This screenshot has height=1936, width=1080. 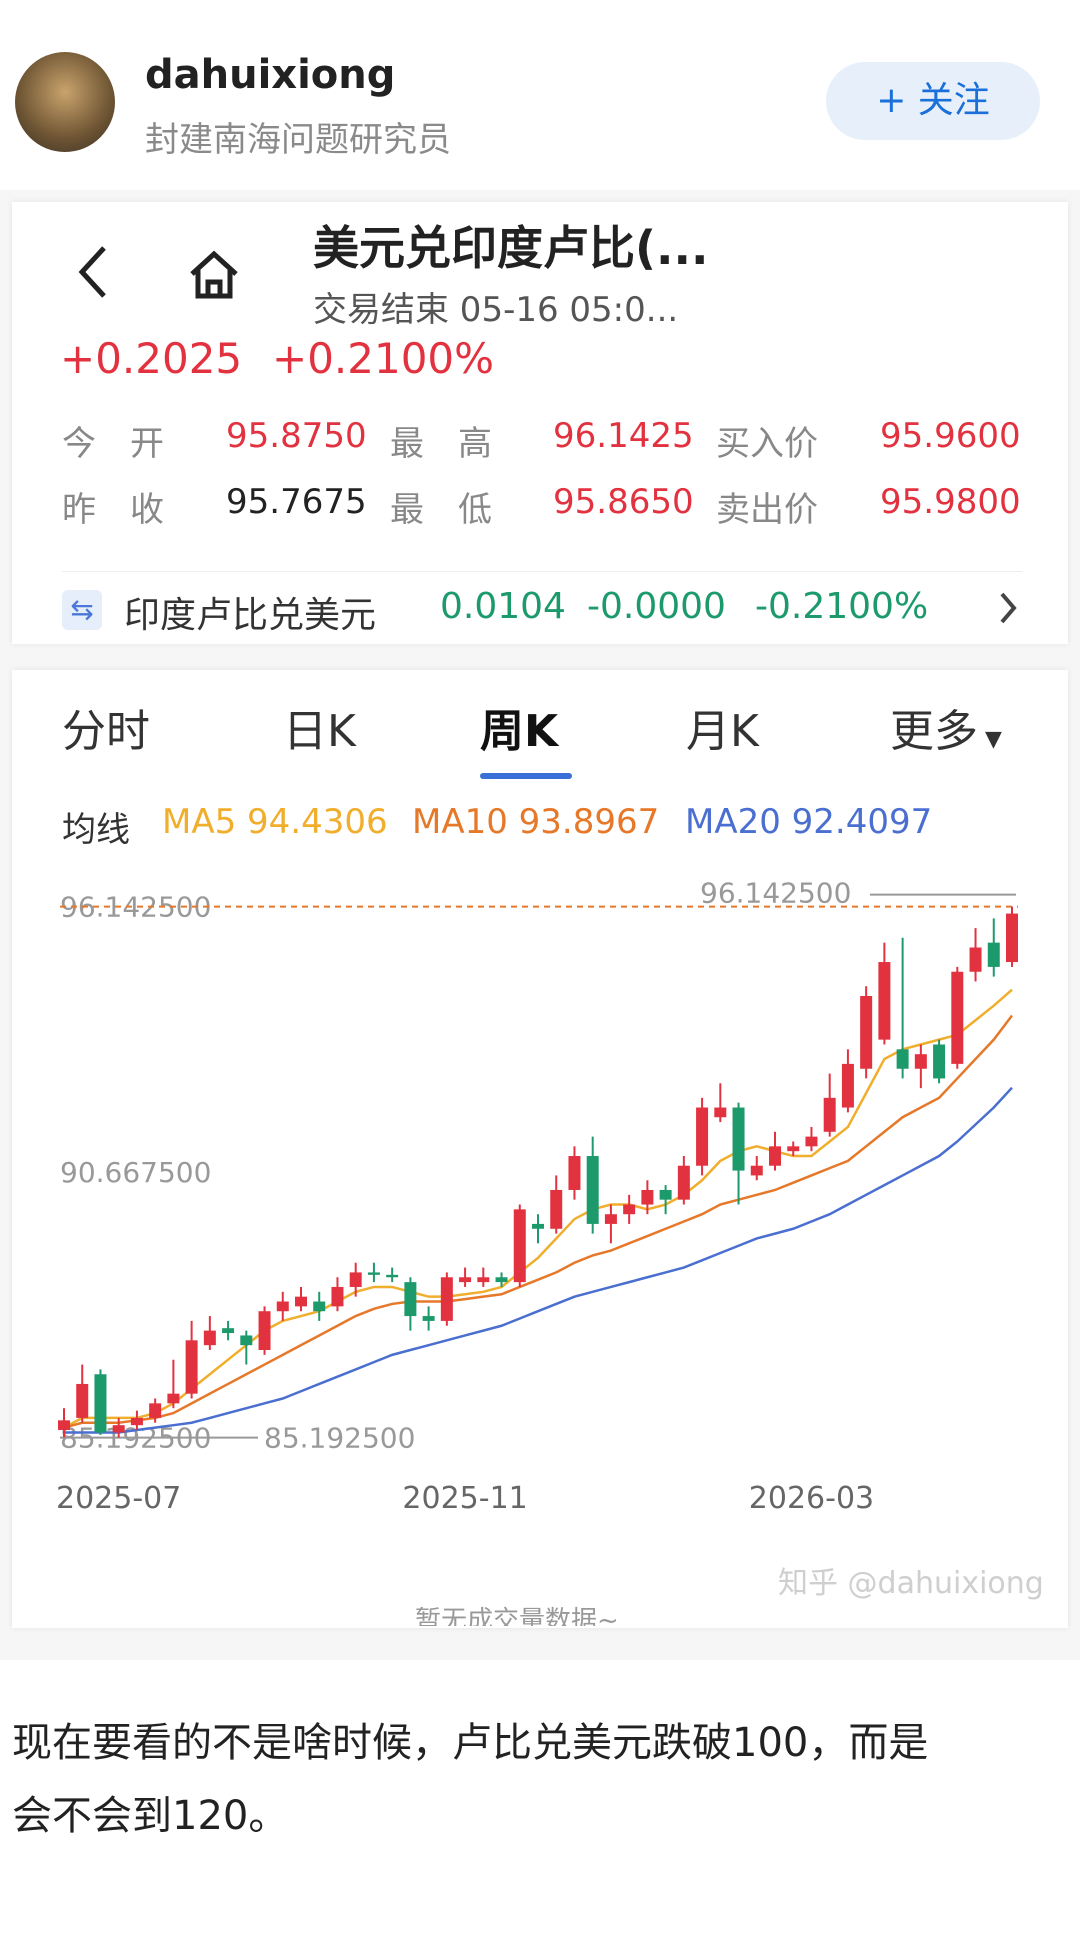 What do you see at coordinates (118, 1498) in the screenshot?
I see `x-tick-label: 2025-07` at bounding box center [118, 1498].